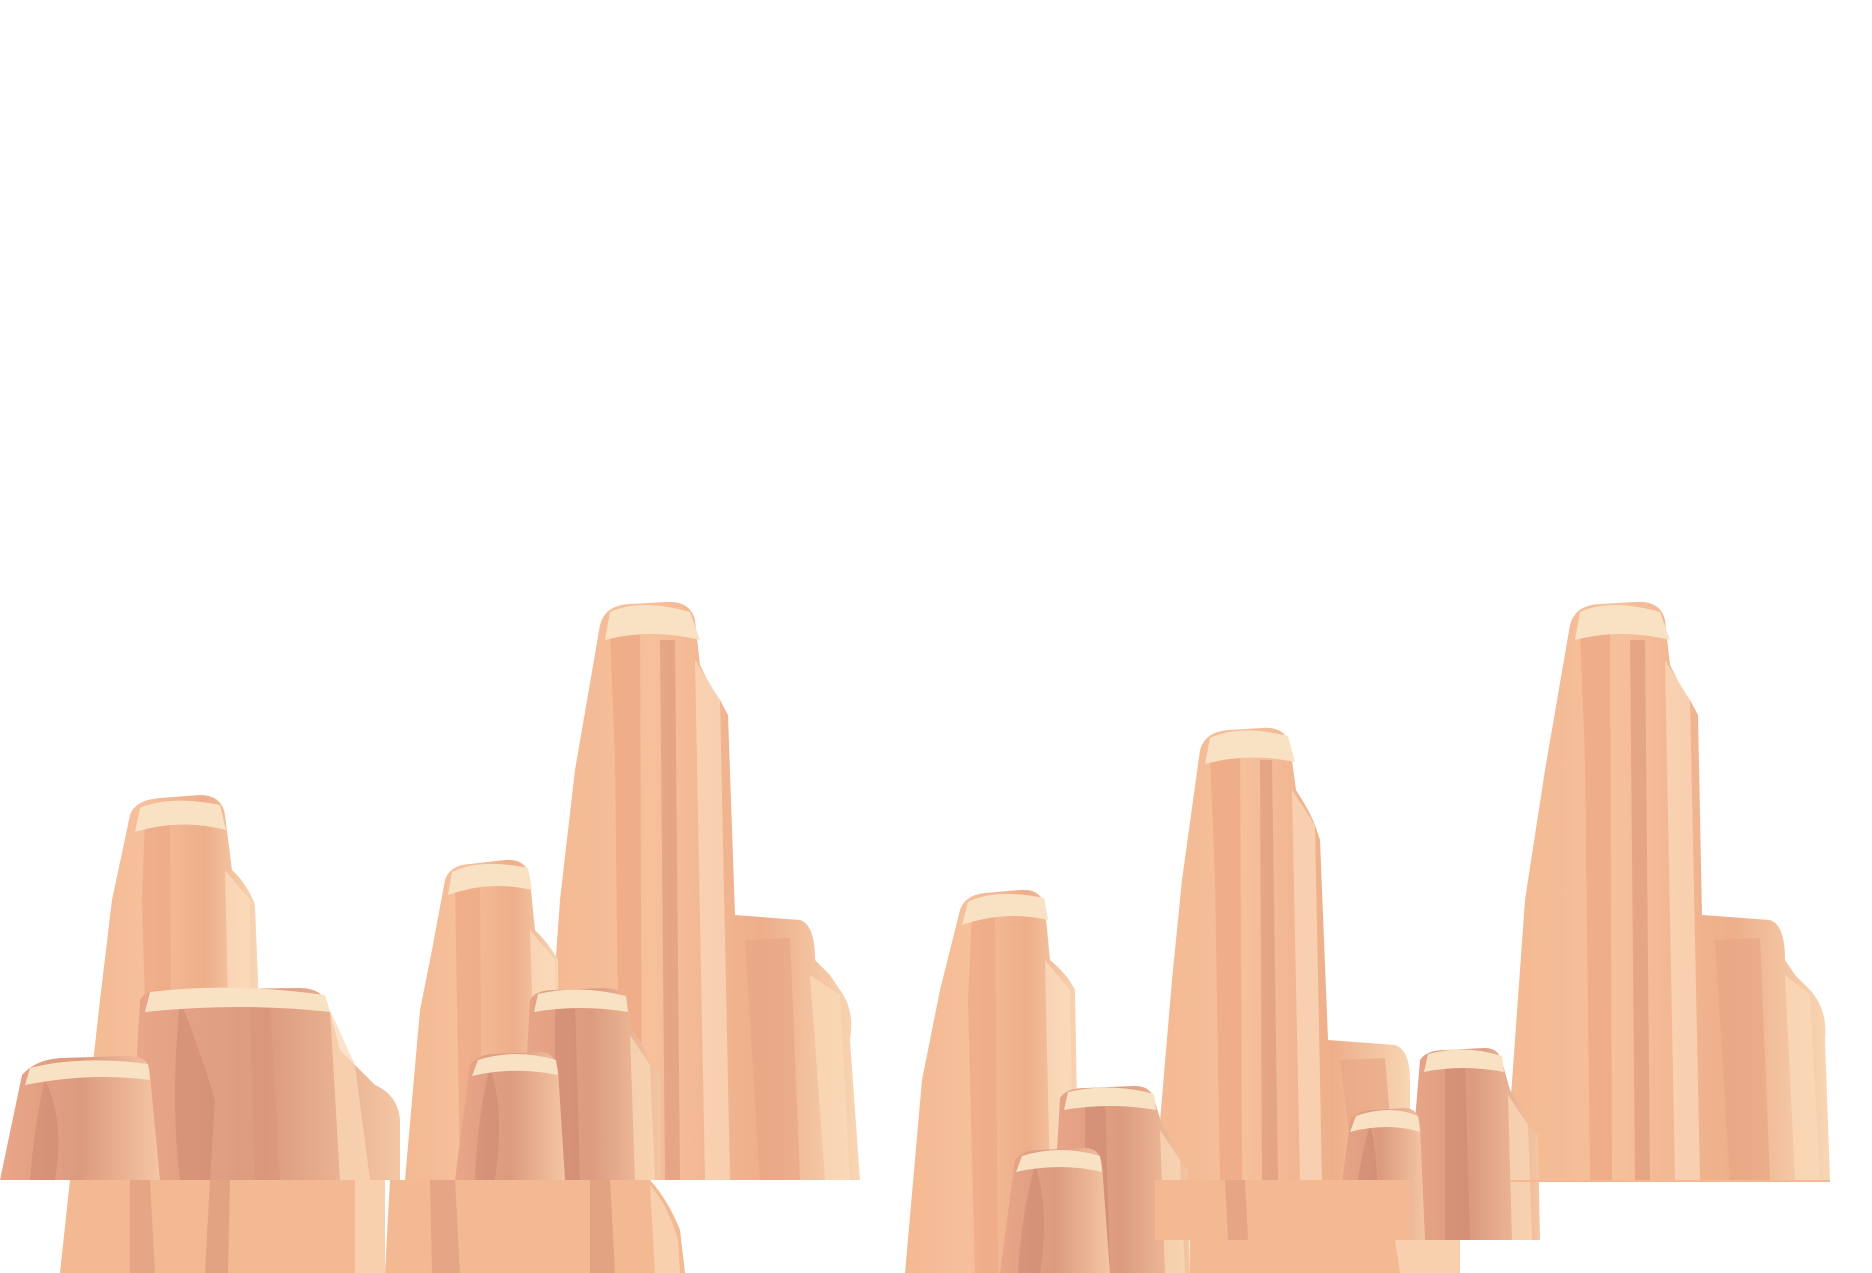 This screenshot has height=1273, width=1872. Describe the element at coordinates (510, 1116) in the screenshot. I see `rock-boulder-center` at that location.